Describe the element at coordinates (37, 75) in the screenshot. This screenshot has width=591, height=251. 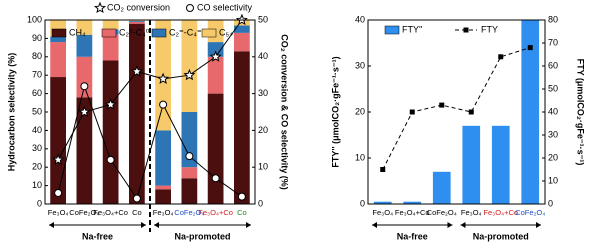
I see `y-tick-label: 70` at that location.